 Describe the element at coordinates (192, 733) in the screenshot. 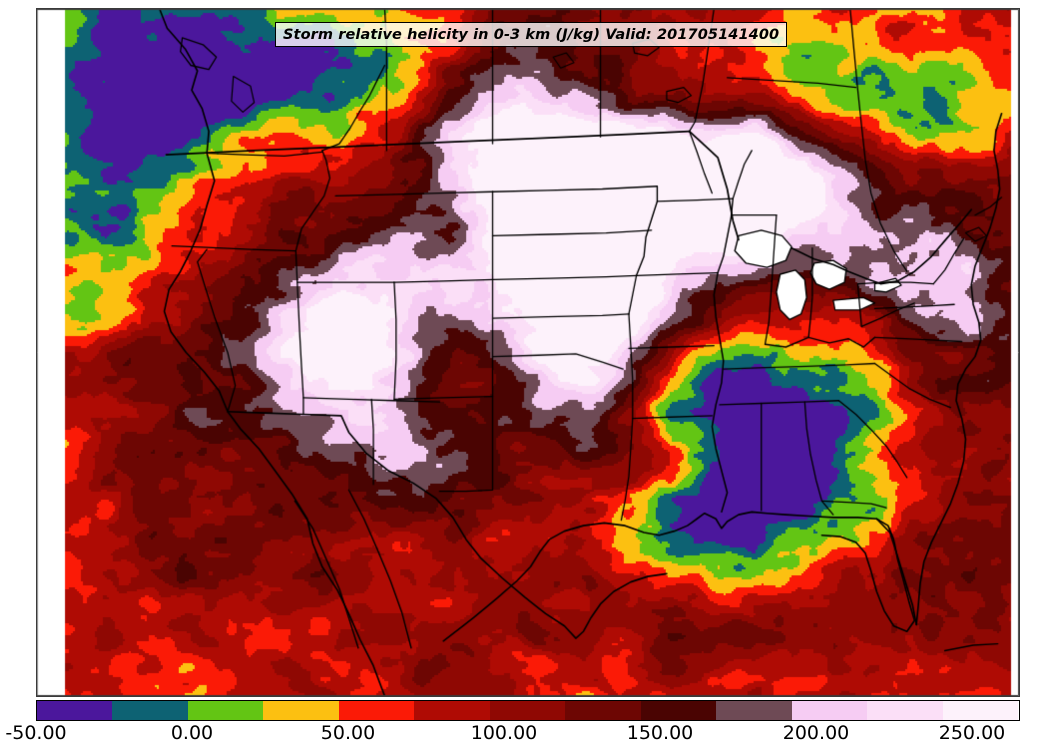

I see `colorbar-tick-0: 0.00` at that location.